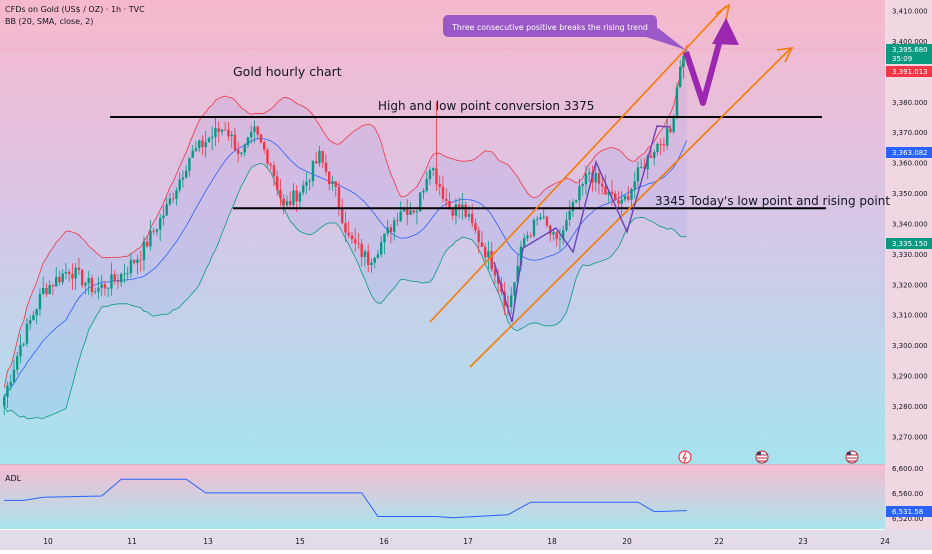  I want to click on price-badge: 3,391.013, so click(909, 71).